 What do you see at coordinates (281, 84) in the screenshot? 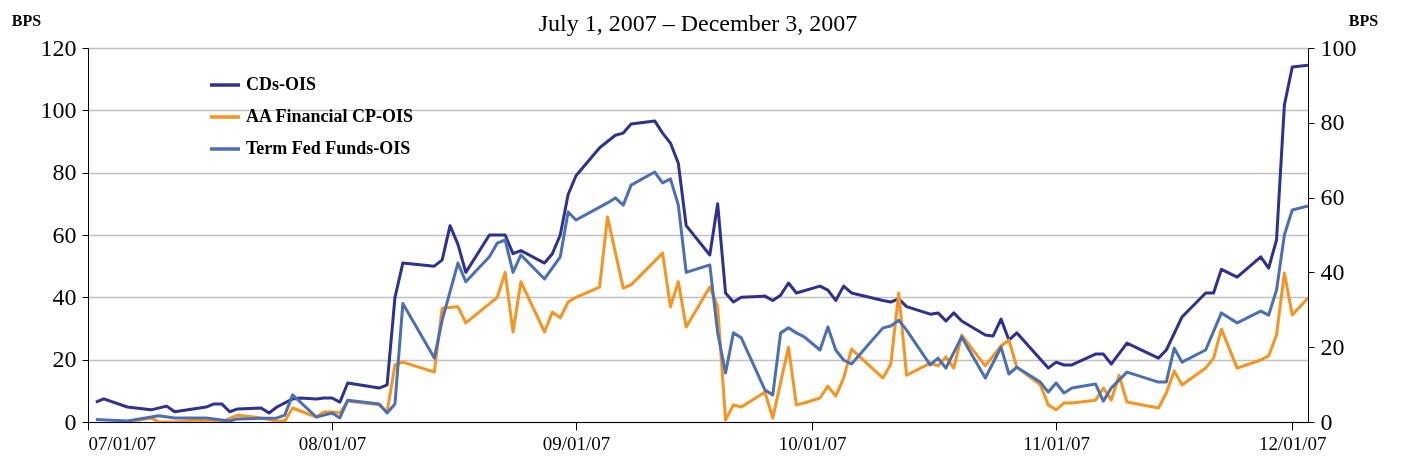
I see `legend-label: CDs-OIS` at bounding box center [281, 84].